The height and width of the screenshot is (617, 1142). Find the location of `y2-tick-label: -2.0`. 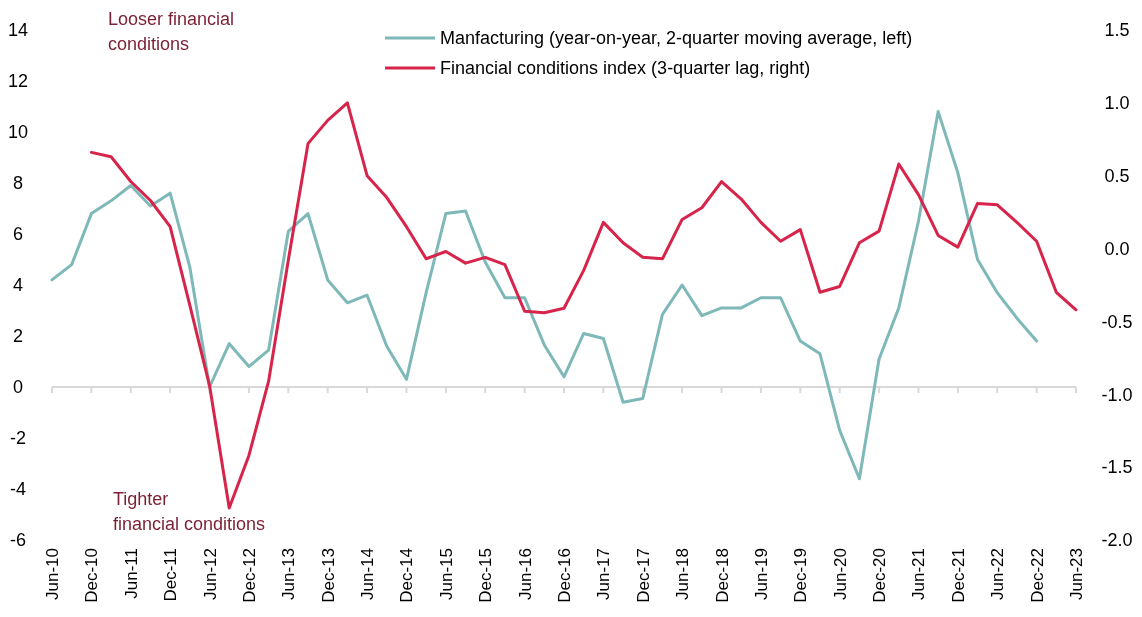

y2-tick-label: -2.0 is located at coordinates (1117, 540).